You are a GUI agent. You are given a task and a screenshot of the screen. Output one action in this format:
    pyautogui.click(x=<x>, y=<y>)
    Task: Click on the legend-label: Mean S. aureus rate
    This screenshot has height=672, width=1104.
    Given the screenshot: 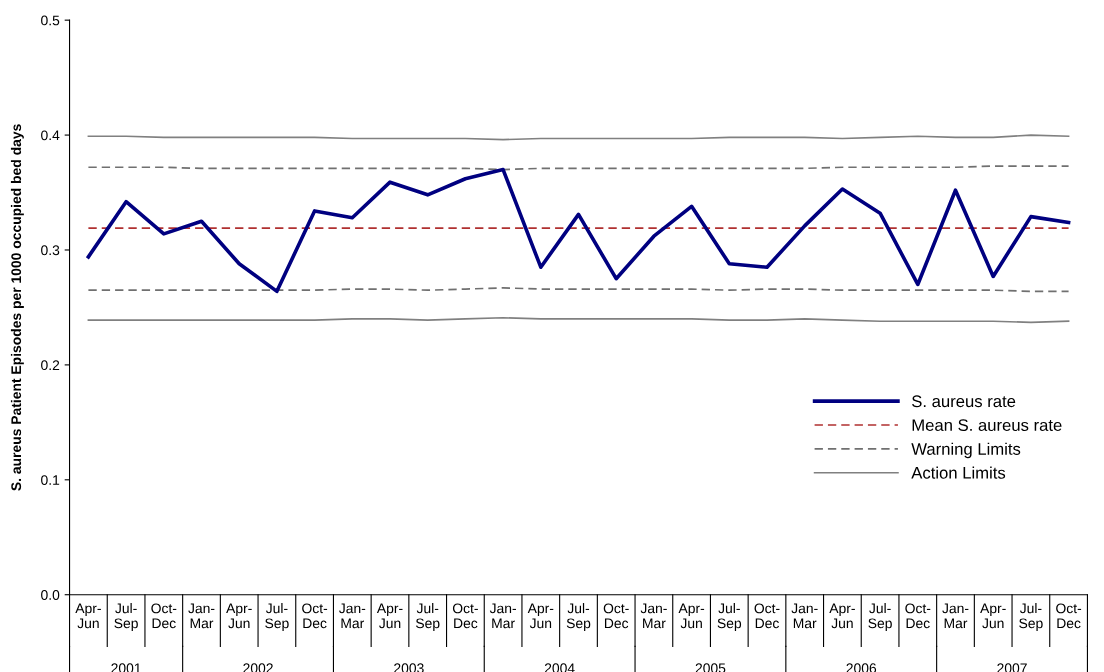 What is the action you would take?
    pyautogui.click(x=987, y=425)
    